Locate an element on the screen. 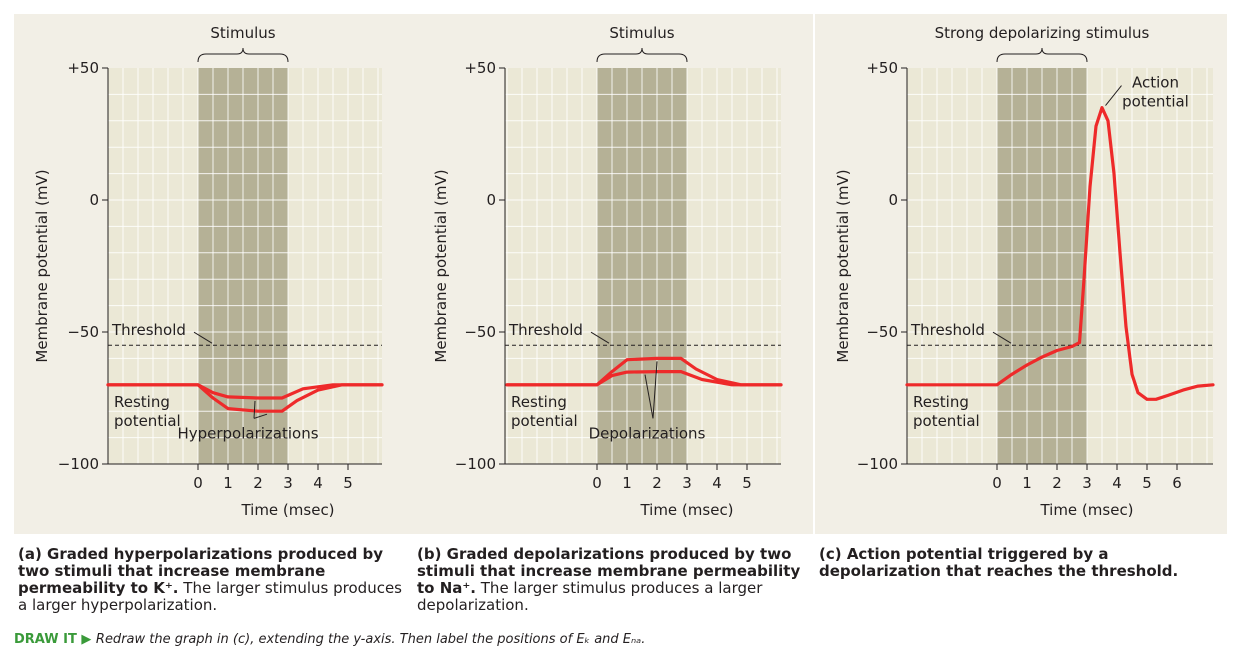 This screenshot has height=647, width=1236. b-stimulus-label: Stimulus is located at coordinates (641, 33).